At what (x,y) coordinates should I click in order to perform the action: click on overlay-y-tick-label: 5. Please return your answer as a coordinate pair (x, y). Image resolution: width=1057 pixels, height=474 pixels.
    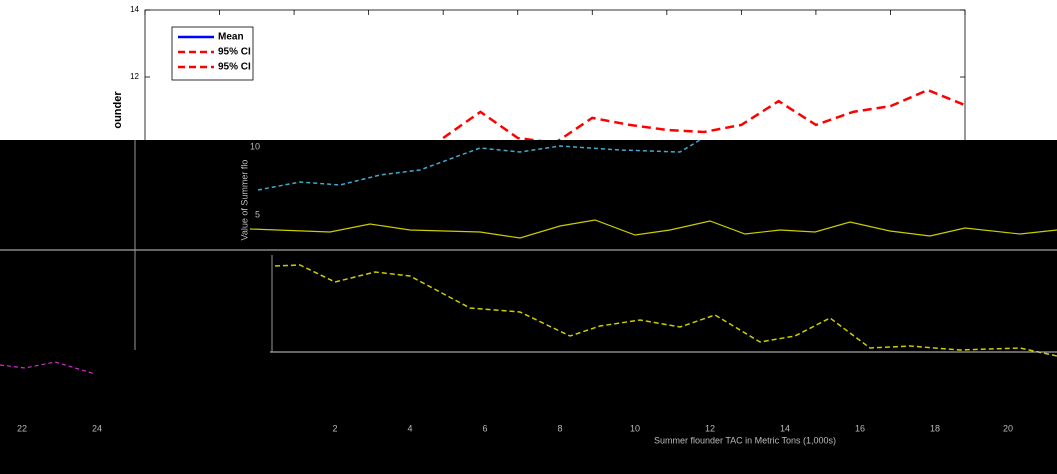
    Looking at the image, I should click on (257, 214).